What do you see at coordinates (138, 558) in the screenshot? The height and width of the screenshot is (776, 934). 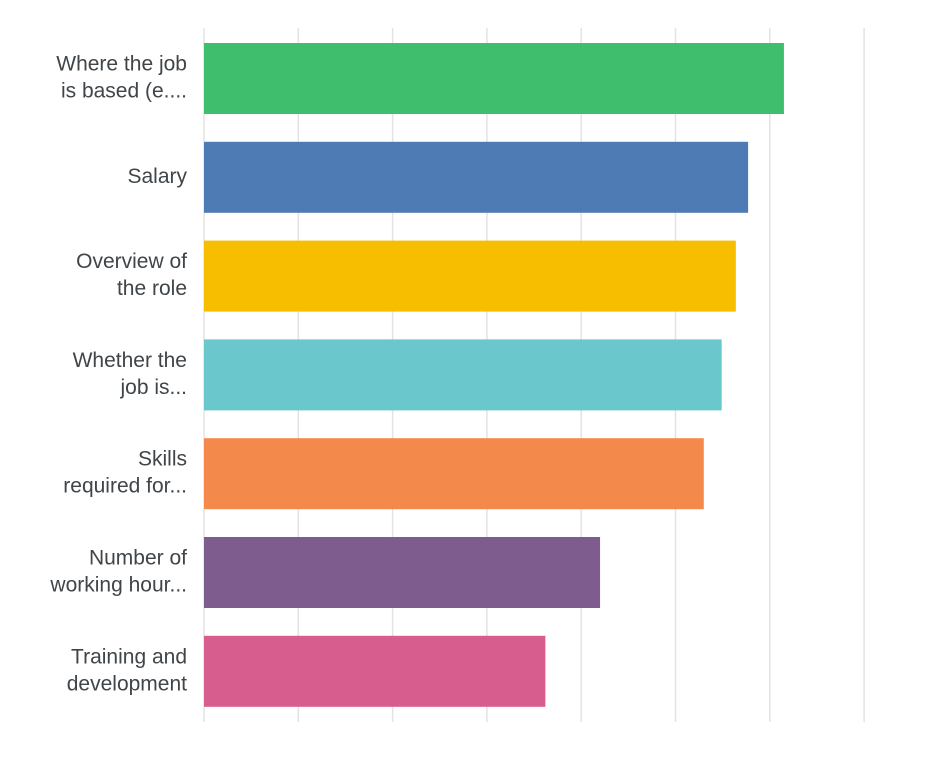 I see `category-label-line: Number of` at bounding box center [138, 558].